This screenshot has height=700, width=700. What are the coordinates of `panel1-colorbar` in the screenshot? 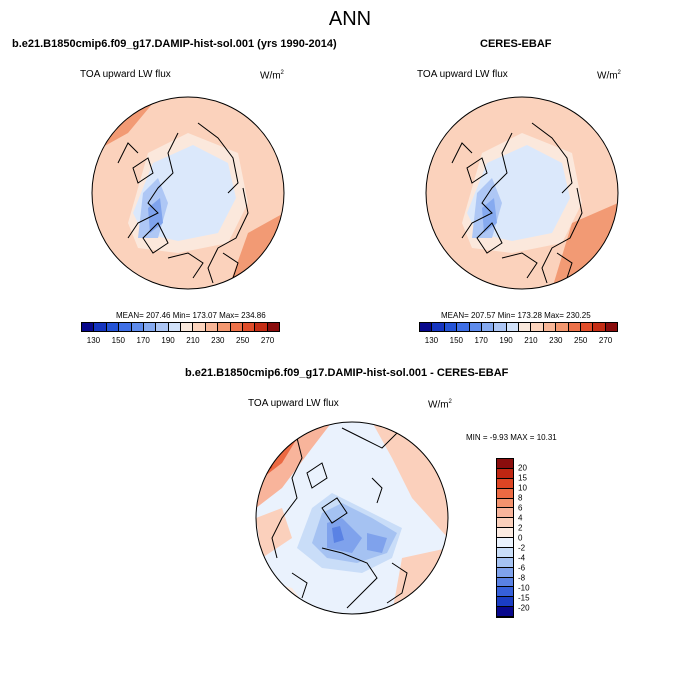 It's located at (180, 327).